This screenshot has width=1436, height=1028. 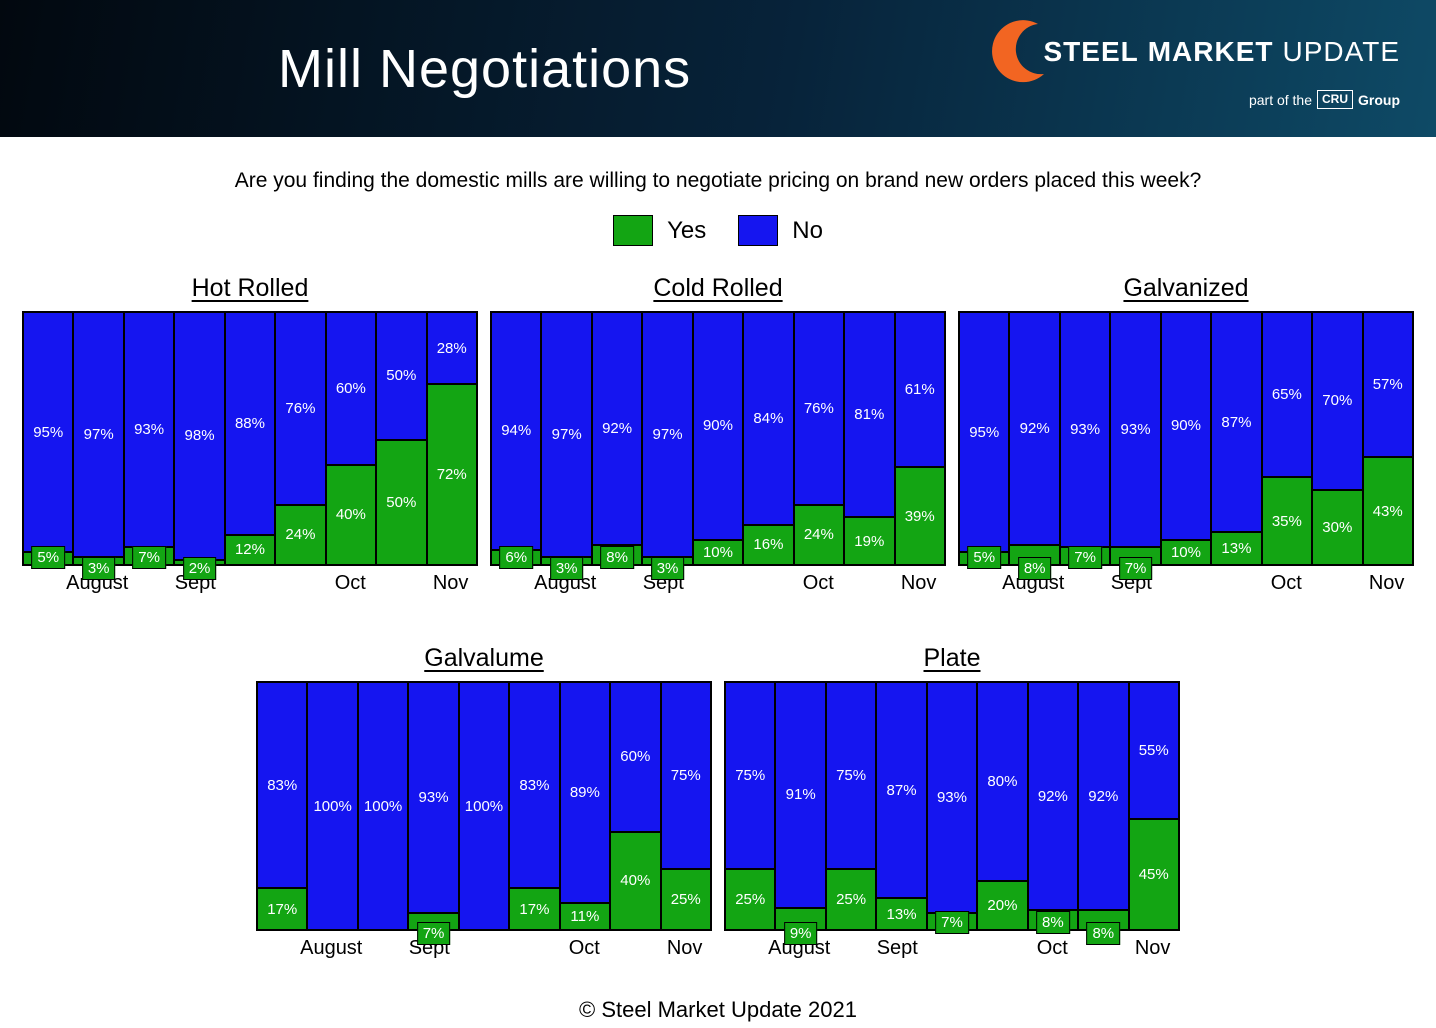 What do you see at coordinates (869, 540) in the screenshot?
I see `yes-segment: 19%` at bounding box center [869, 540].